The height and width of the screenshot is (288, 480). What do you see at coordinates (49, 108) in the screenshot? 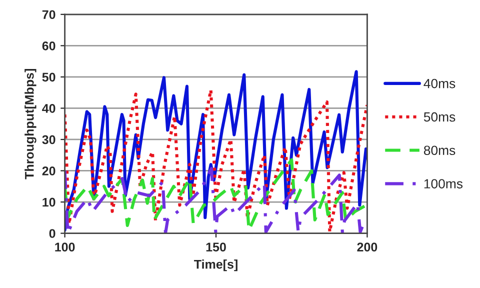
I see `y-tick-label: 40` at bounding box center [49, 108].